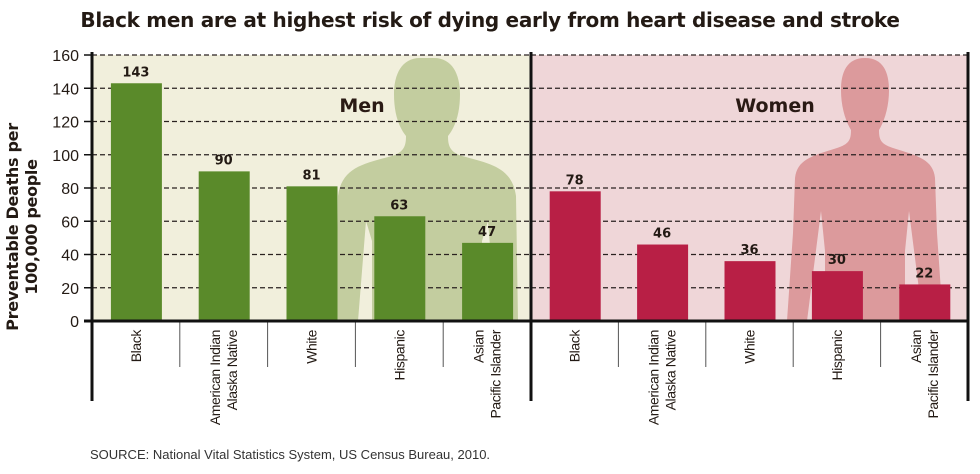  Describe the element at coordinates (65, 56) in the screenshot. I see `y-tick-label: 160` at that location.